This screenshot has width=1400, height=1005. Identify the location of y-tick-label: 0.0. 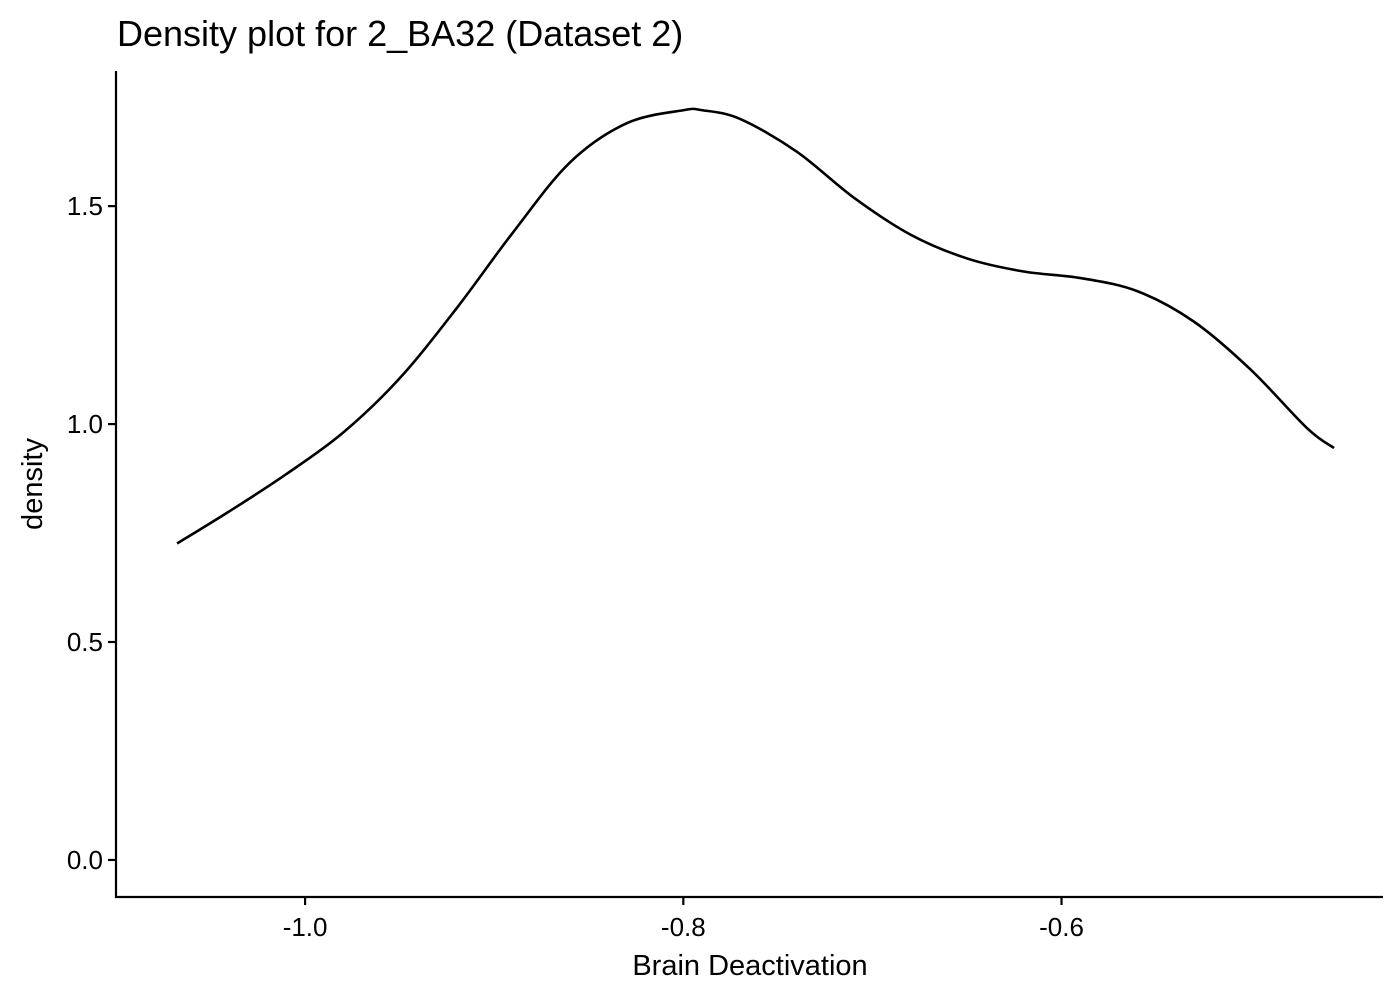
(85, 860).